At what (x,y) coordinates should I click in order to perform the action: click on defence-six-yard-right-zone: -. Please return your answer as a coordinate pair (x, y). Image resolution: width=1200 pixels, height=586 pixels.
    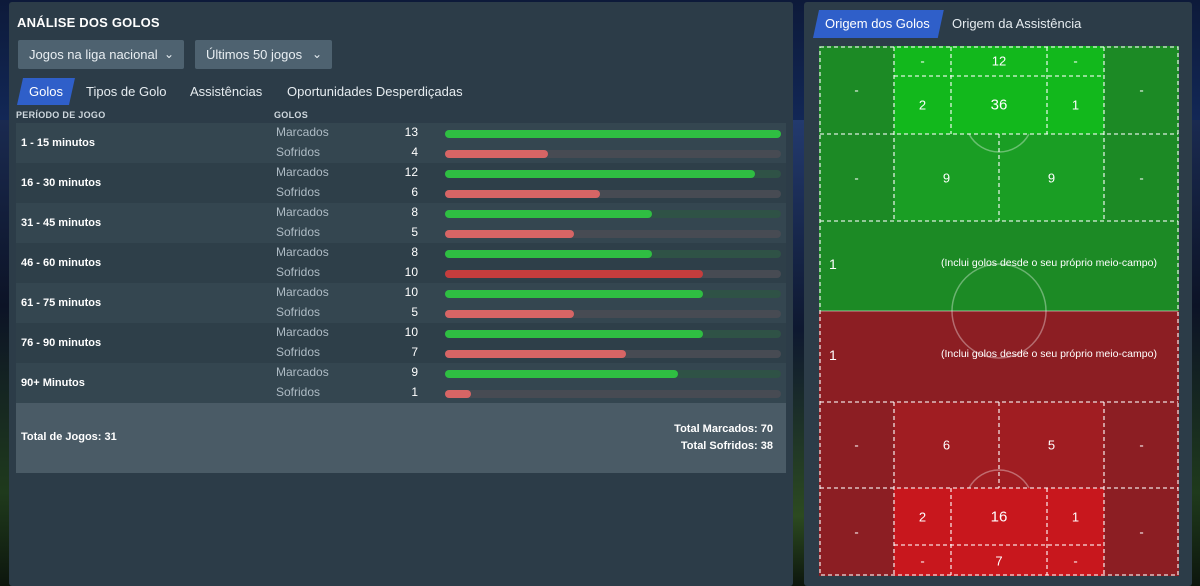
    Looking at the image, I should click on (1075, 560).